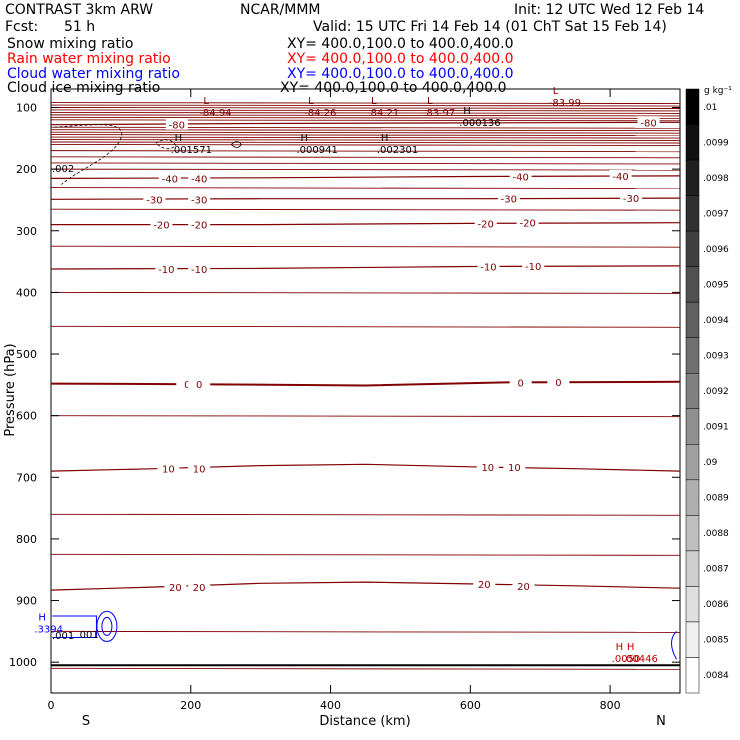 This screenshot has height=740, width=740. I want to click on y-tick-label: 800, so click(26, 539).